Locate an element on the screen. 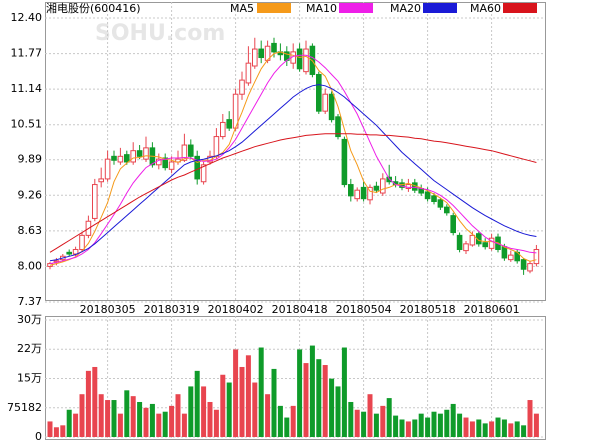 This screenshot has width=600, height=440. y-tick-label: 12.40 is located at coordinates (27, 17).